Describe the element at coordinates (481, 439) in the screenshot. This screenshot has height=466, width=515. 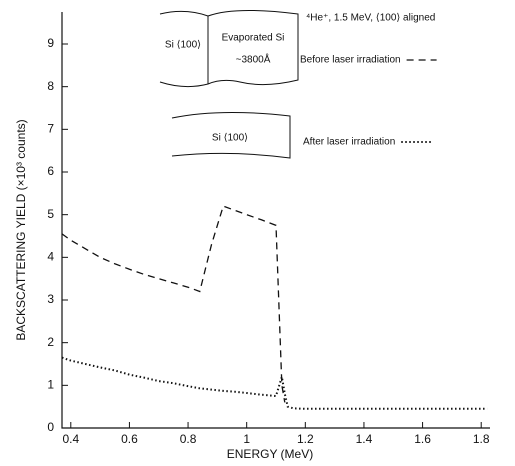
I see `x-tick-label: 1.8` at that location.